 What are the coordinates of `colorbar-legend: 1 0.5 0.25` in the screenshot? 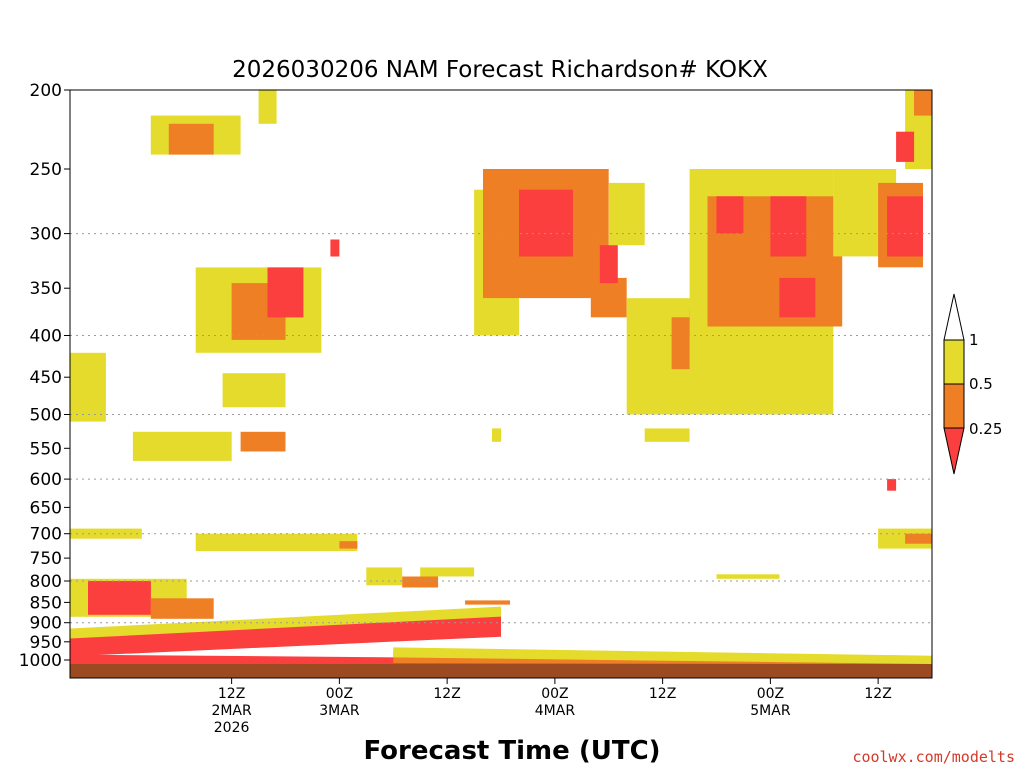 It's located at (972, 384).